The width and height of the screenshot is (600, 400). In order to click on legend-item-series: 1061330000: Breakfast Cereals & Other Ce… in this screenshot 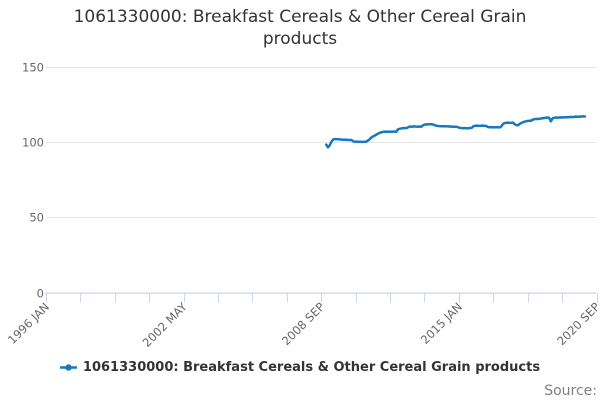, I will do `click(300, 367)`.